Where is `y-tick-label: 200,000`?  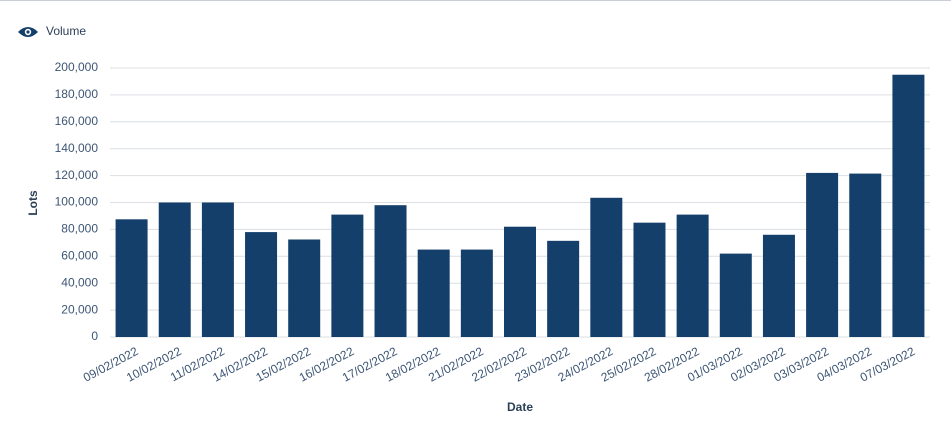
y-tick-label: 200,000 is located at coordinates (77, 67).